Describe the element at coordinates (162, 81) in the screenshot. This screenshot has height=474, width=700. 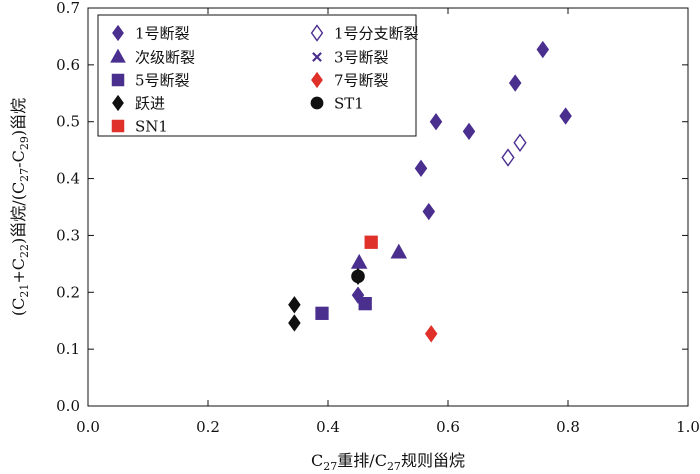
I see `legend-label: 5号断裂` at that location.